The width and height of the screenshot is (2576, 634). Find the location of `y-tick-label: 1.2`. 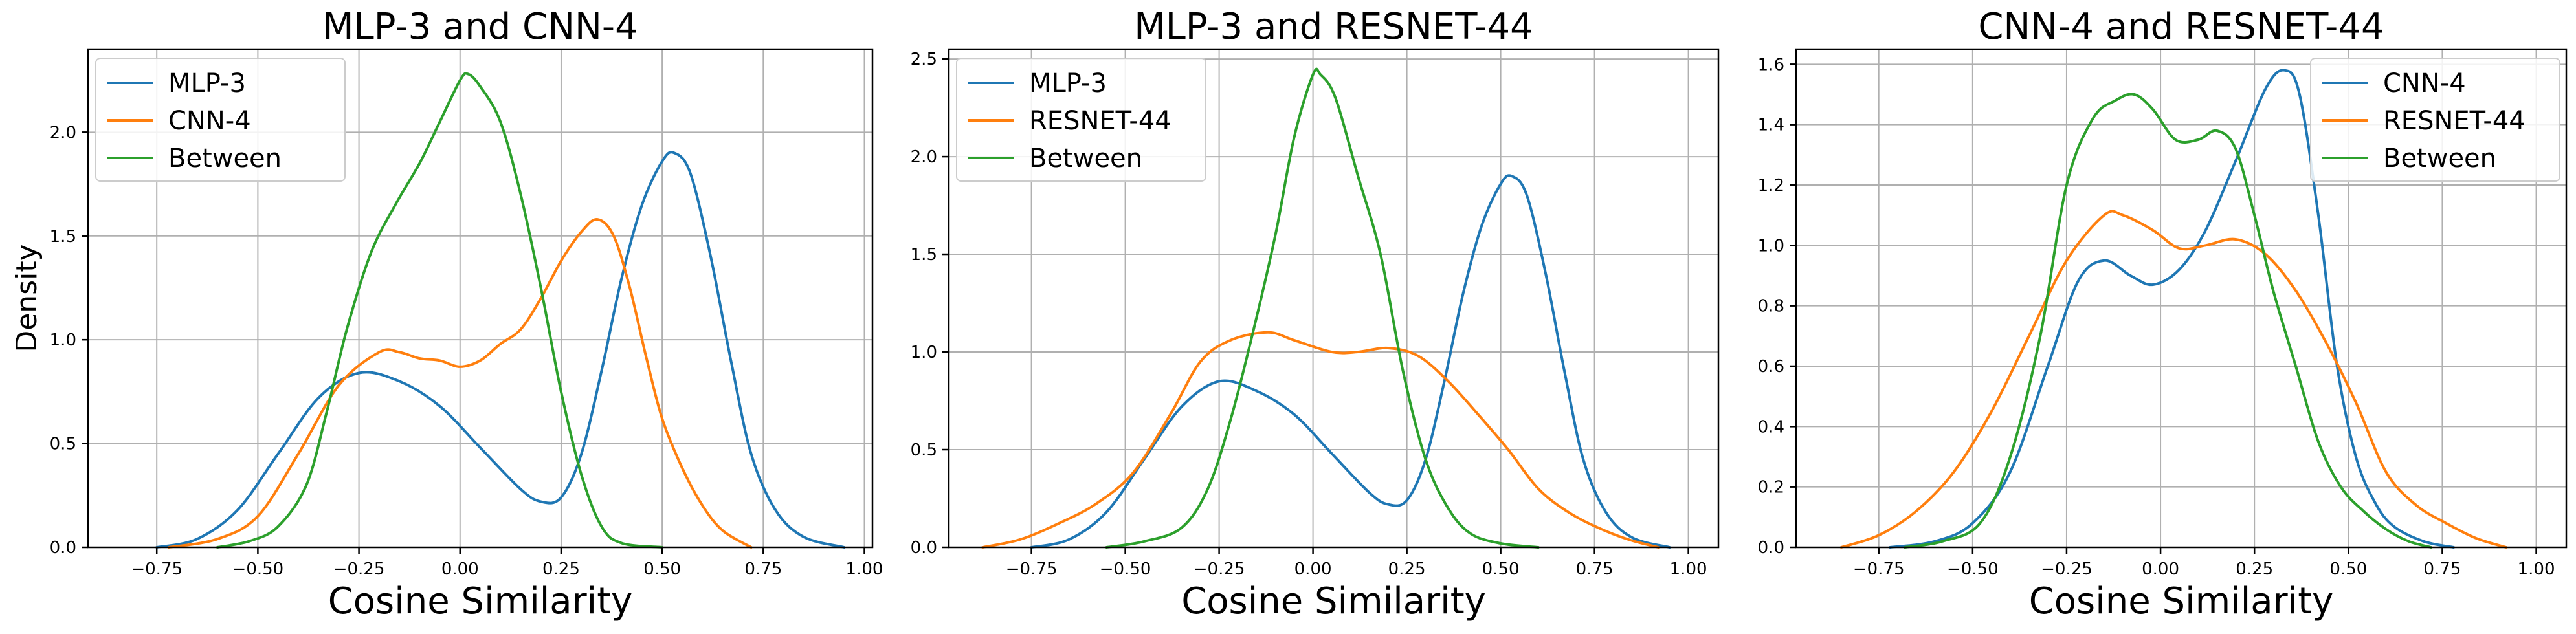

y-tick-label: 1.2 is located at coordinates (1771, 185).